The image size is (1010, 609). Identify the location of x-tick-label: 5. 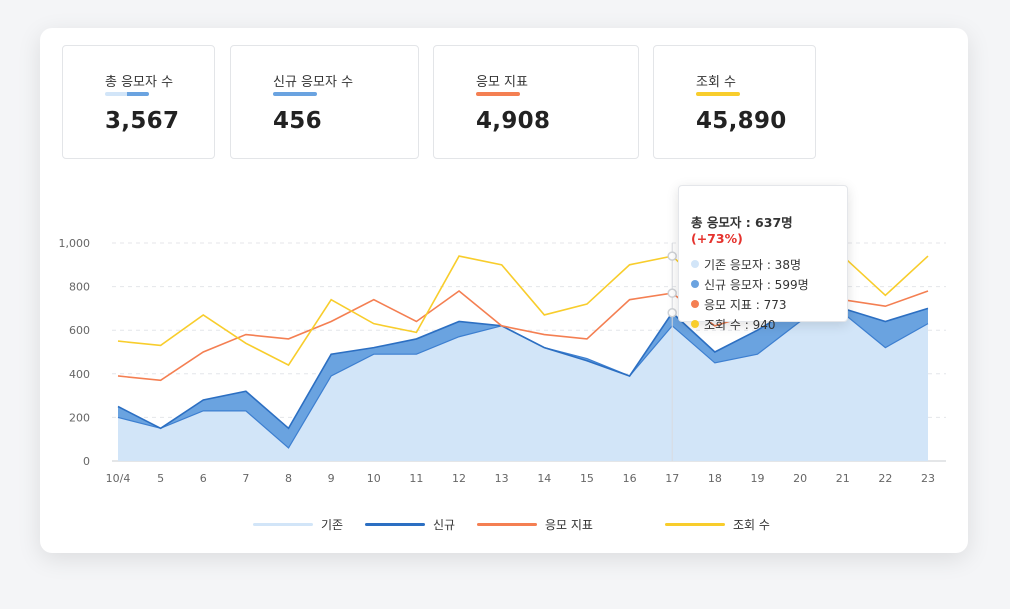
(160, 478).